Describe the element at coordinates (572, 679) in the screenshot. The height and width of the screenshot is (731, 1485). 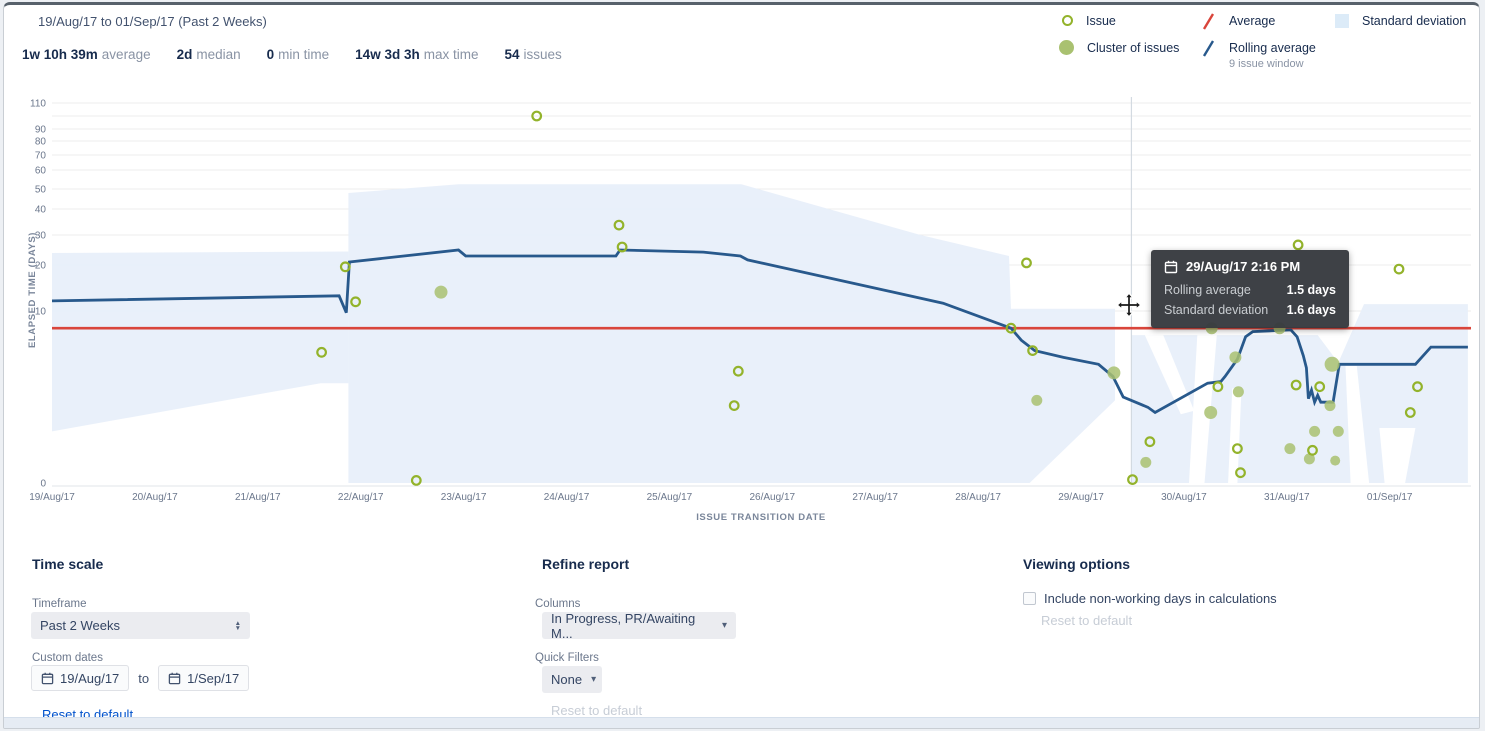
I see `quick-filters-dropdown: None ▾` at that location.